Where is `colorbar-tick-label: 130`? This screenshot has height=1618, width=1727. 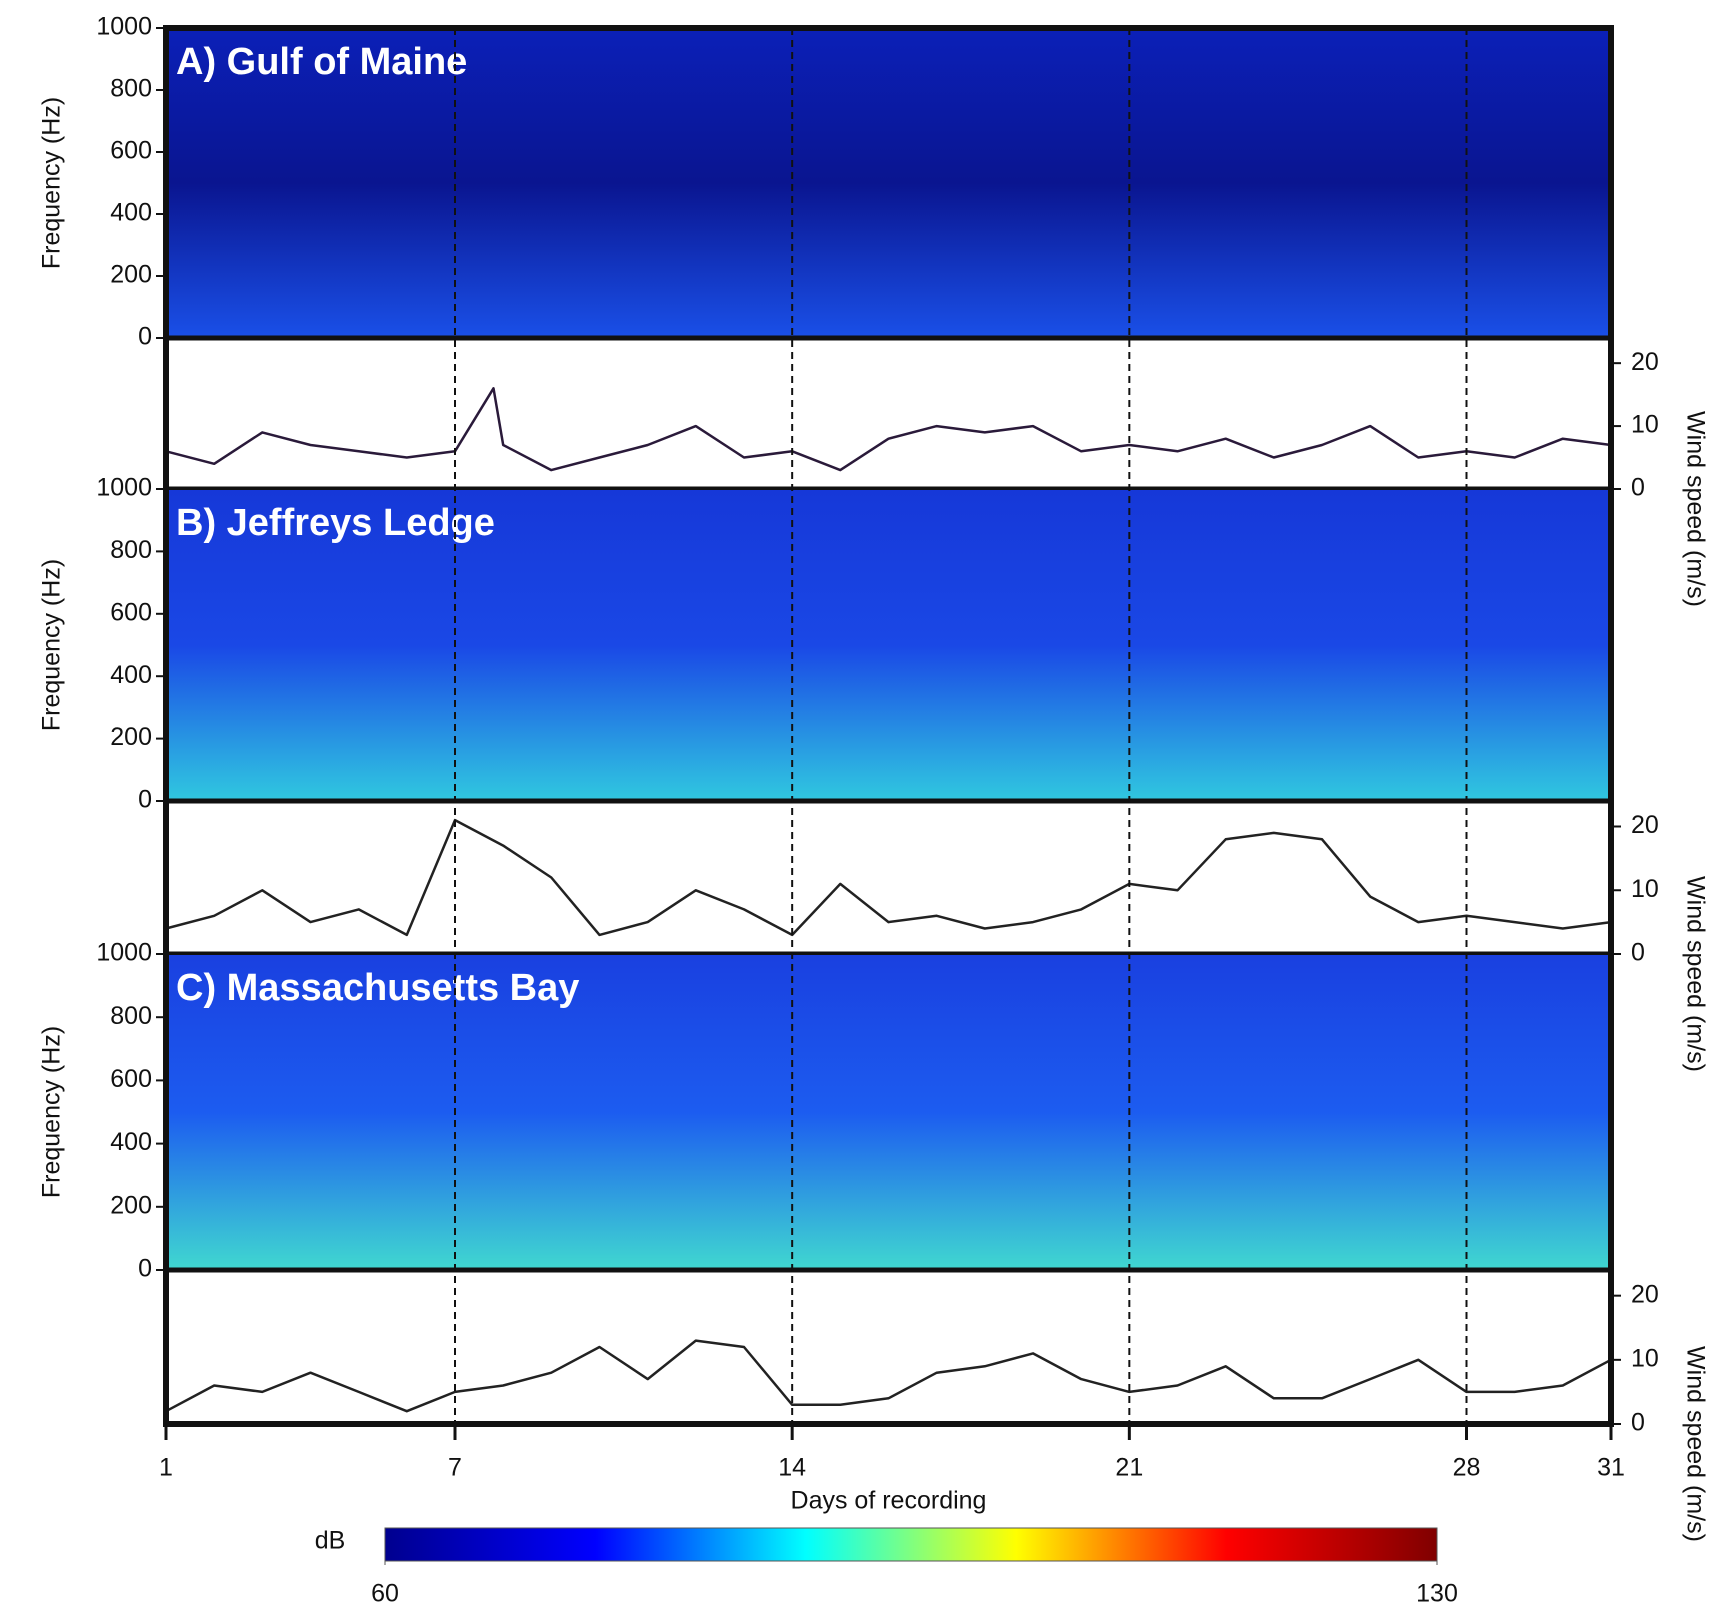 colorbar-tick-label: 130 is located at coordinates (1437, 1594).